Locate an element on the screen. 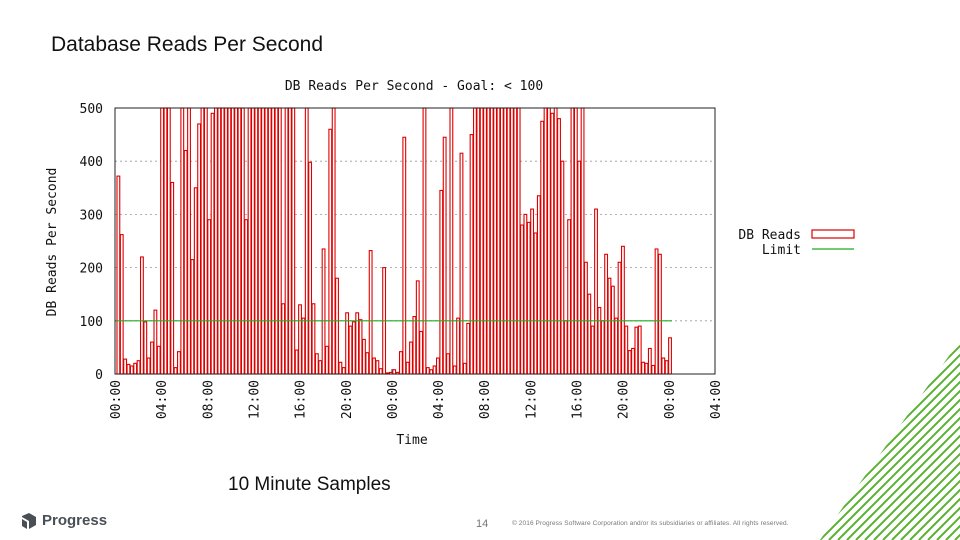 The width and height of the screenshot is (960, 540). chart-caption: 10 Minute Samples is located at coordinates (309, 484).